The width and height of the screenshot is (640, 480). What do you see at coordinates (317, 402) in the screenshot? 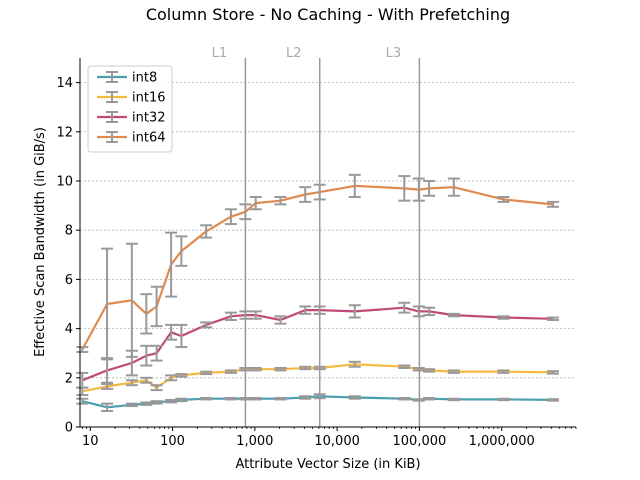
I see `series-int8` at bounding box center [317, 402].